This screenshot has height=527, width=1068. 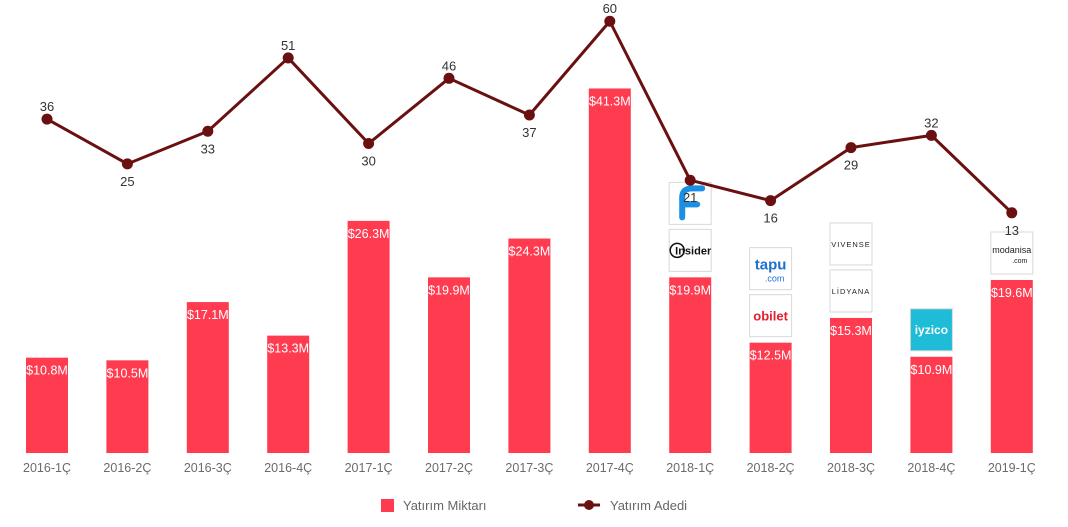 I want to click on insider-logo: Insider, so click(x=690, y=250).